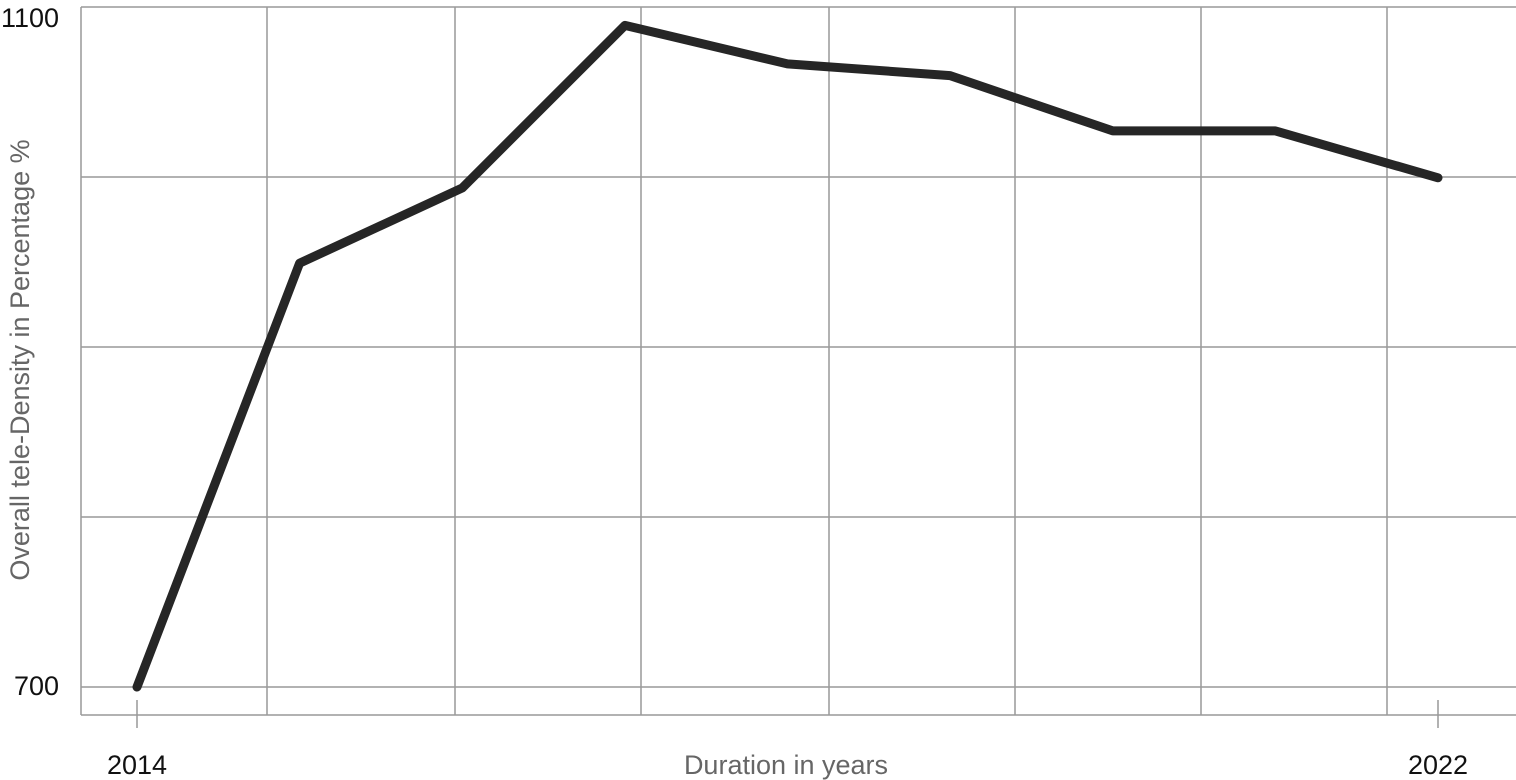  I want to click on x-axis-title: Duration in years, so click(786, 765).